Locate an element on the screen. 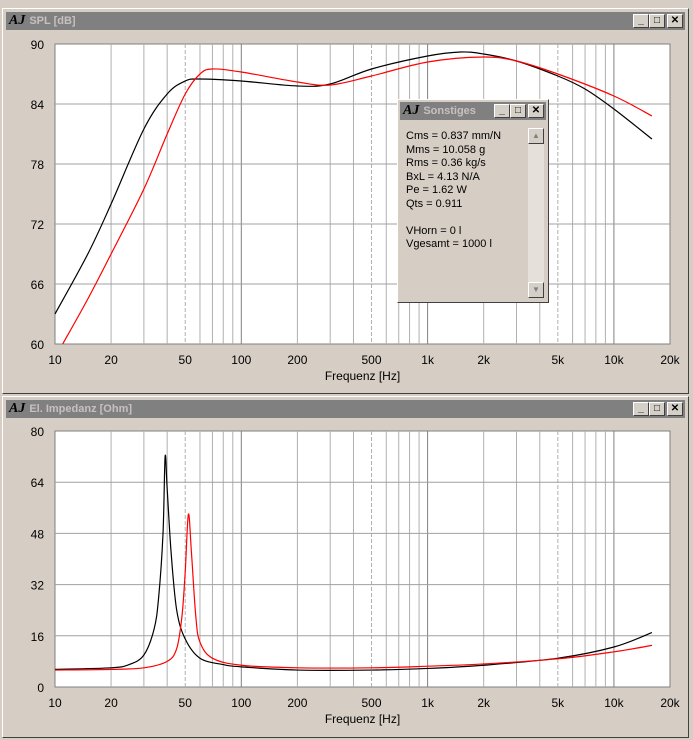  impedance-title-bar: AJ El. Impedanz [Ohm] _ □ ✕ is located at coordinates (345, 409).